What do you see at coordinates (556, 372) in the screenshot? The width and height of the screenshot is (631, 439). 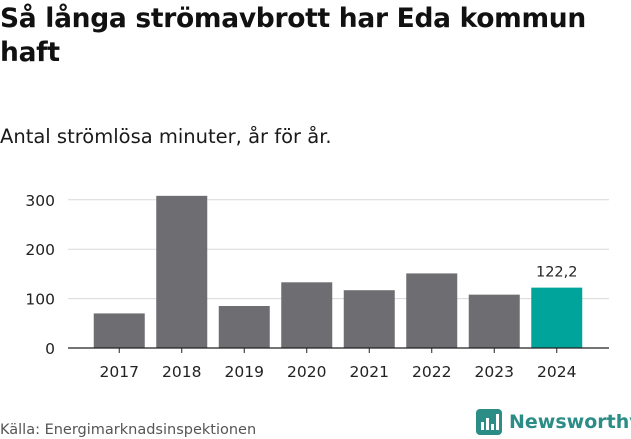 I see `x-tick-label: 2024` at bounding box center [556, 372].